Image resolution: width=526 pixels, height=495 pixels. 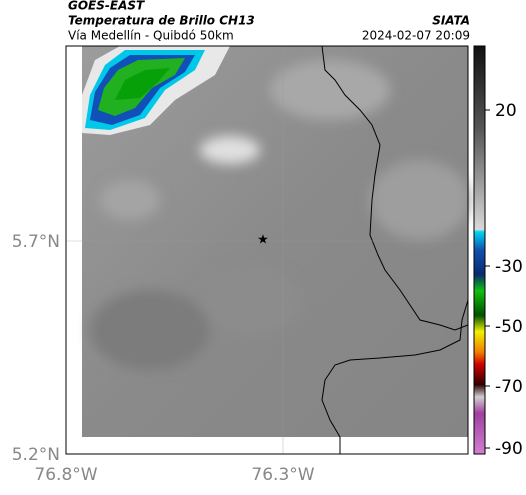 What do you see at coordinates (65, 475) in the screenshot?
I see `lon-label: 76.8°W` at bounding box center [65, 475].